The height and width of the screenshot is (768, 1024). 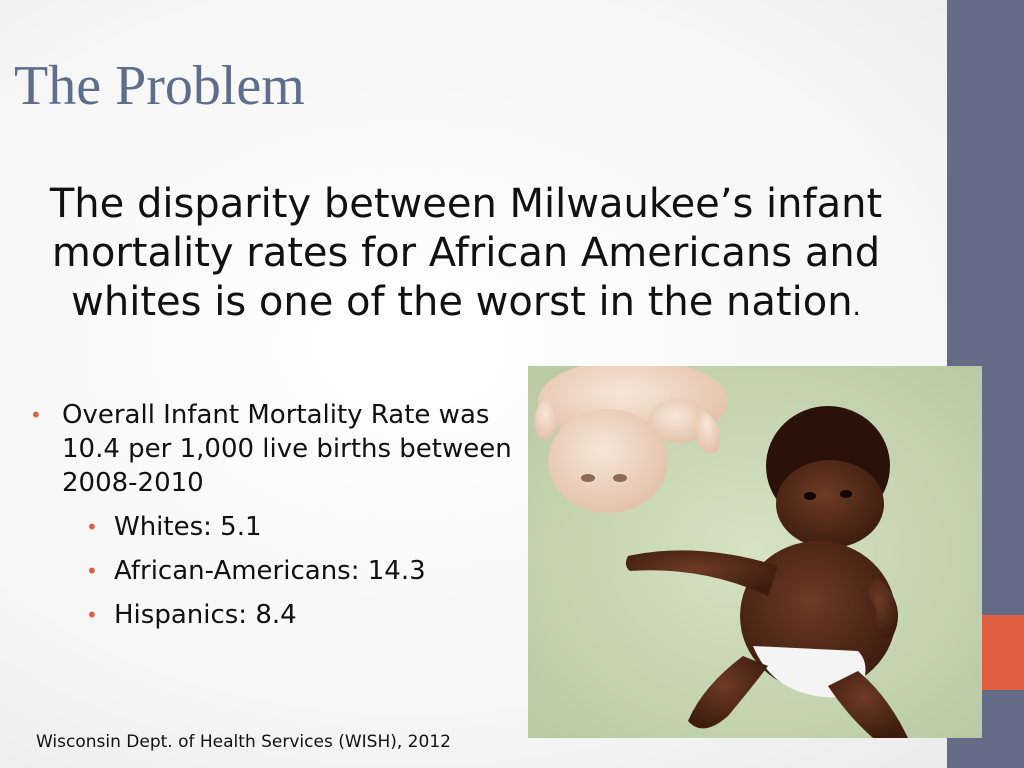 I want to click on sub-bullet-text: African-Americans: 14.3, so click(x=270, y=571).